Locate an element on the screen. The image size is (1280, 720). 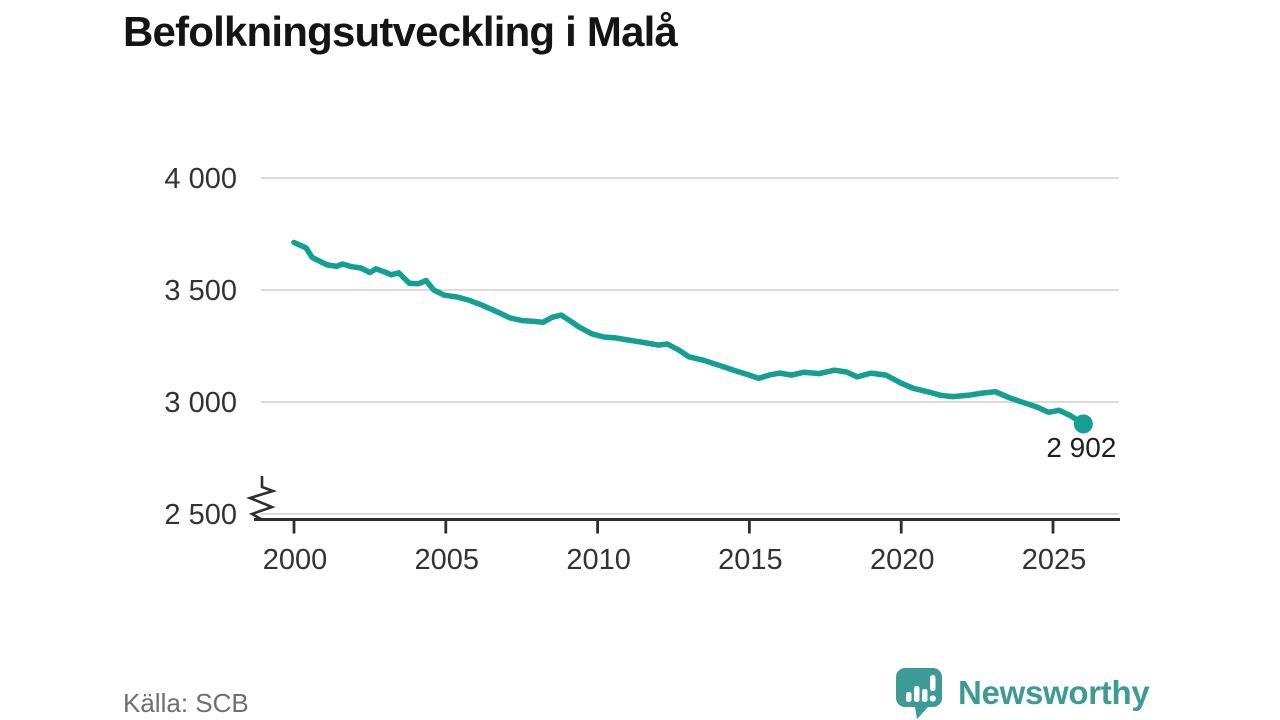
newsworthy-logo-icon is located at coordinates (919, 693).